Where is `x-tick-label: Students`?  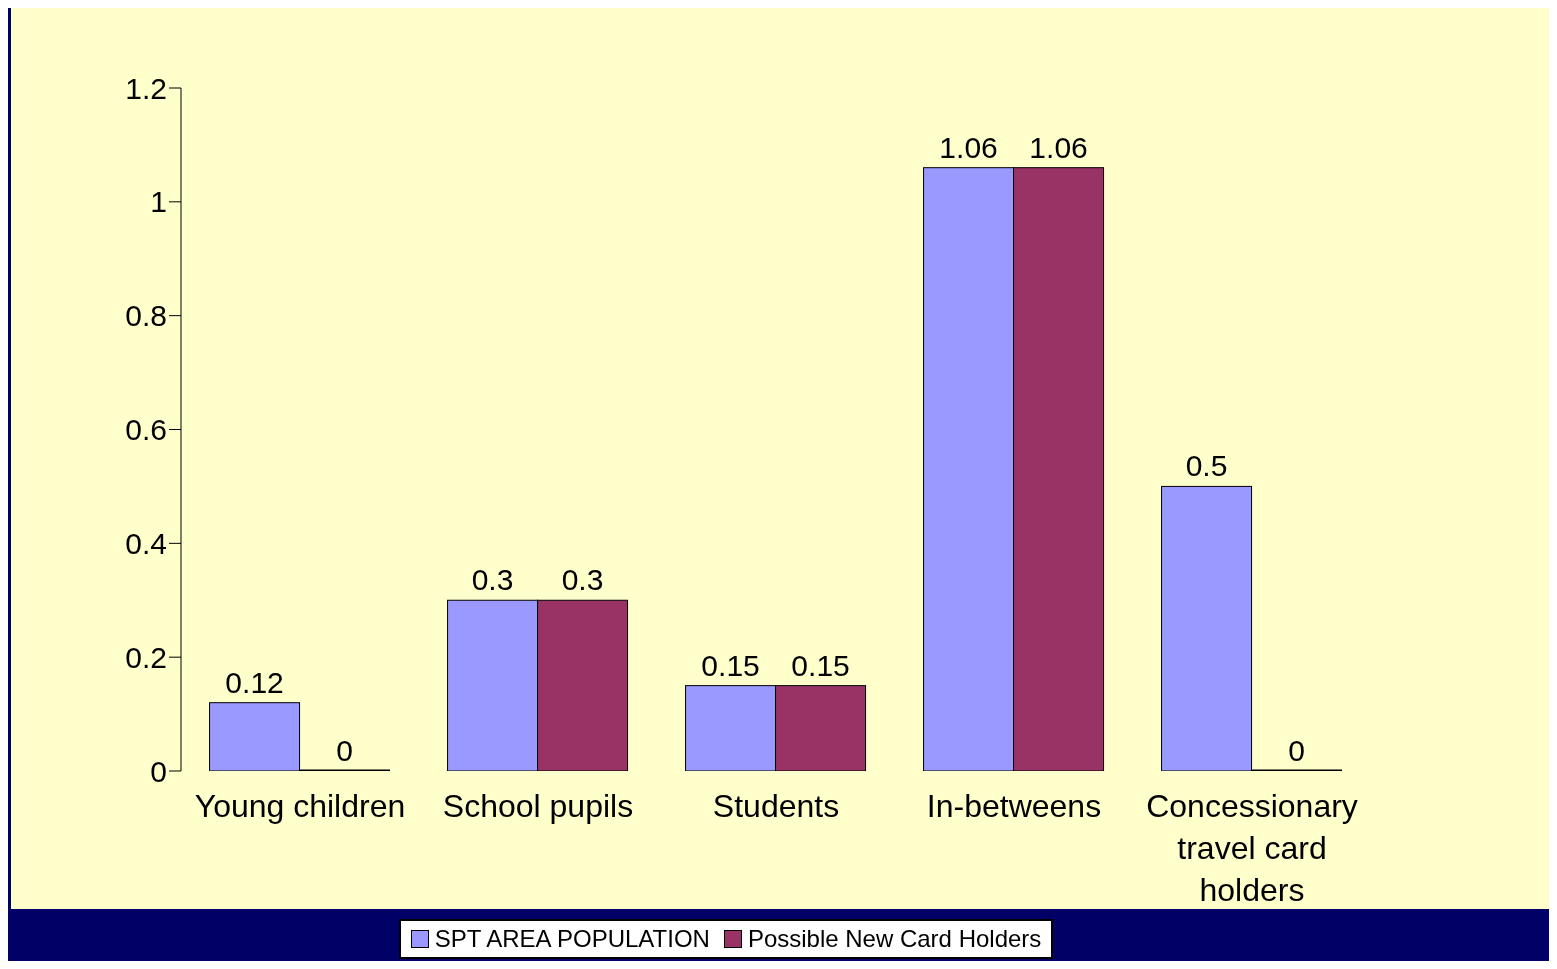
x-tick-label: Students is located at coordinates (776, 806).